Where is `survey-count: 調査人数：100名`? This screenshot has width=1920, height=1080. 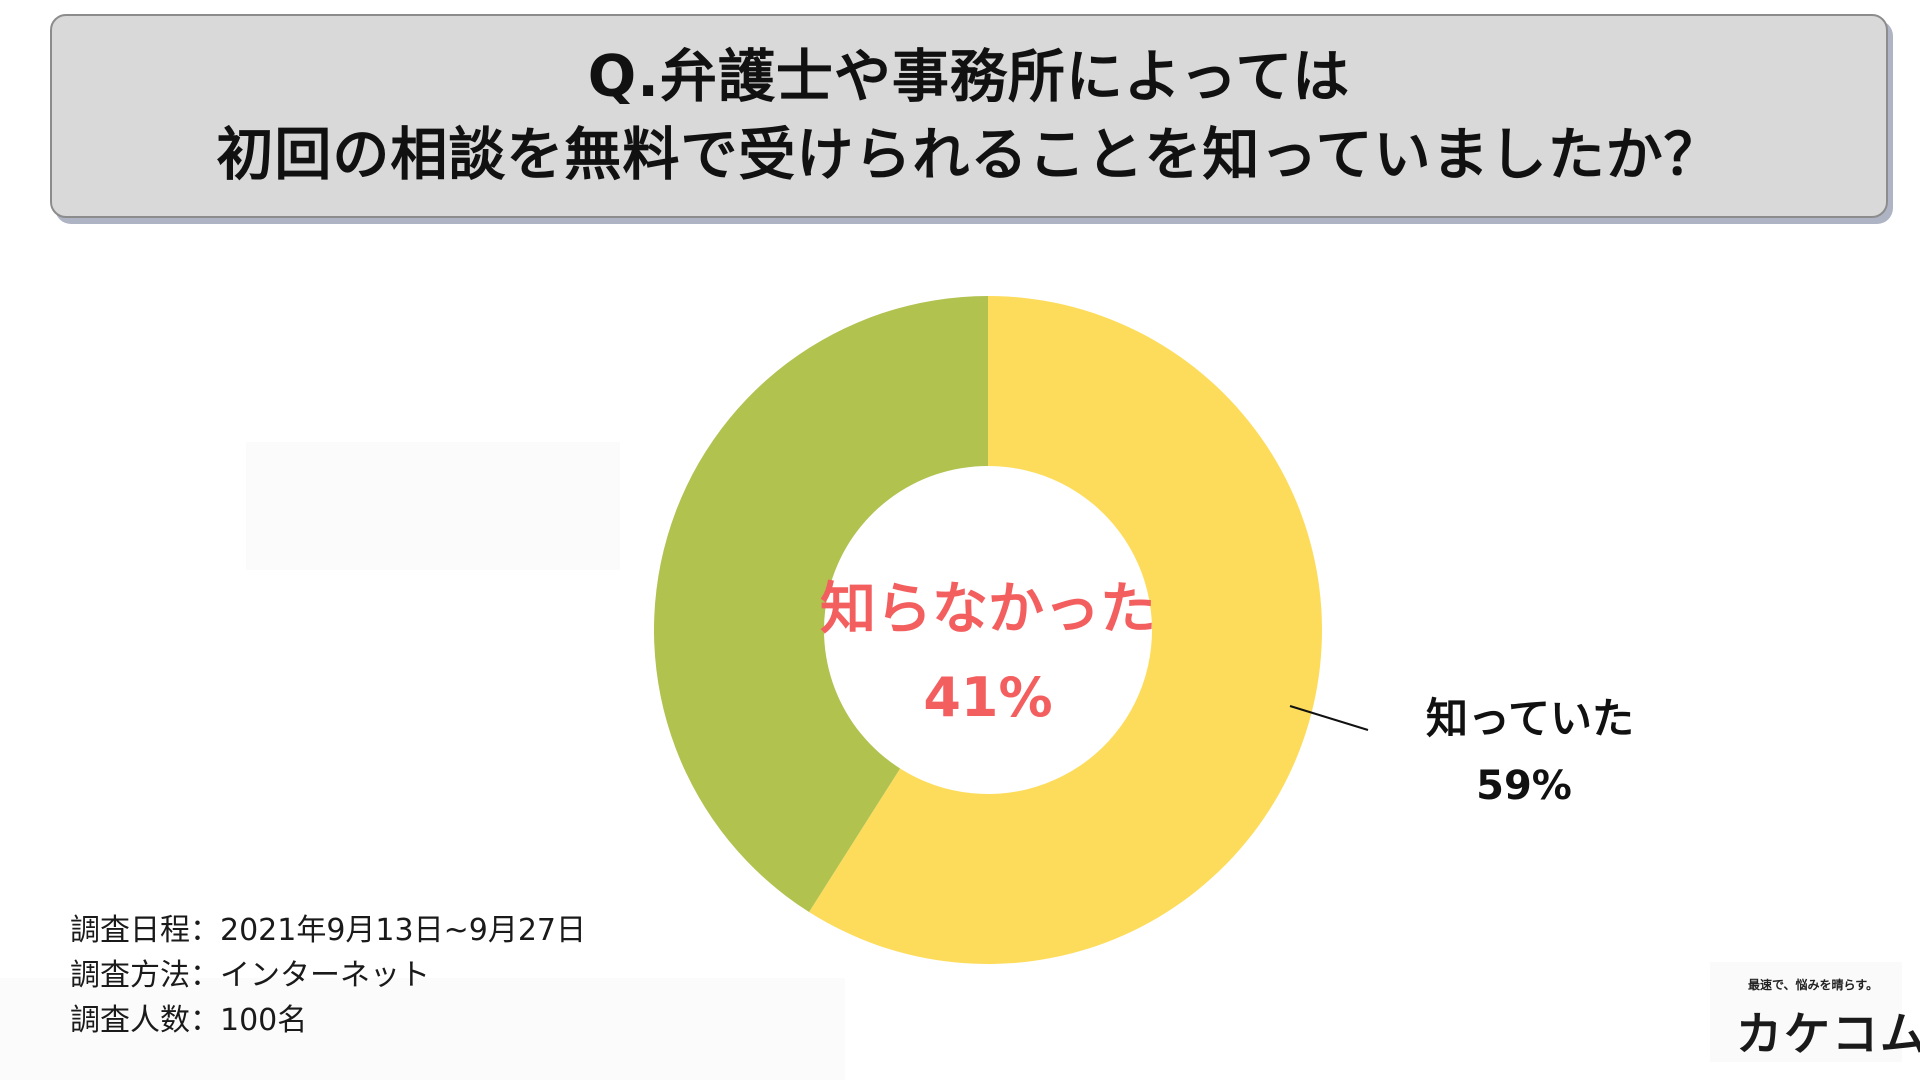
survey-count: 調査人数：100名 is located at coordinates (189, 1020).